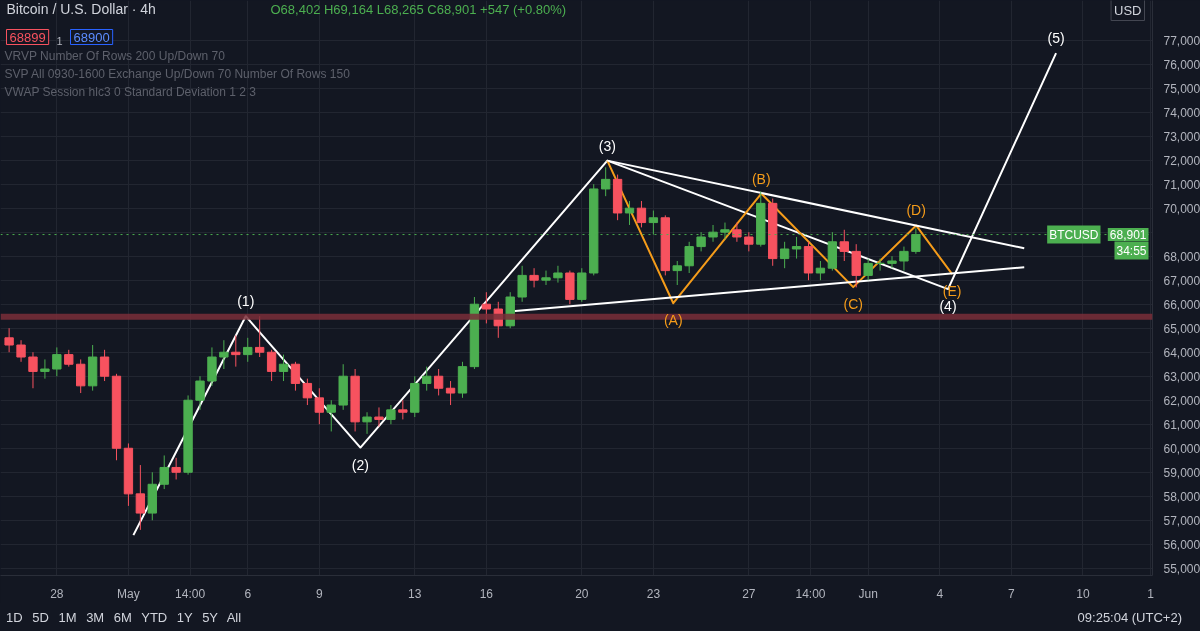 The width and height of the screenshot is (1200, 631). What do you see at coordinates (1181, 424) in the screenshot?
I see `y-tick-label: 61,000` at bounding box center [1181, 424].